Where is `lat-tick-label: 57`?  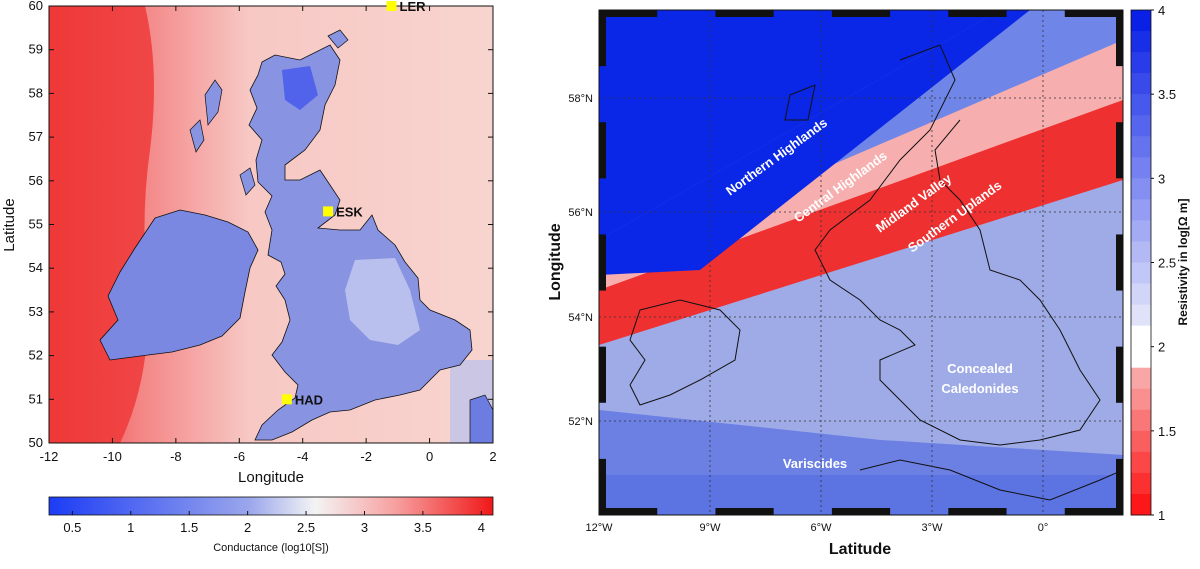 lat-tick-label: 57 is located at coordinates (36, 136).